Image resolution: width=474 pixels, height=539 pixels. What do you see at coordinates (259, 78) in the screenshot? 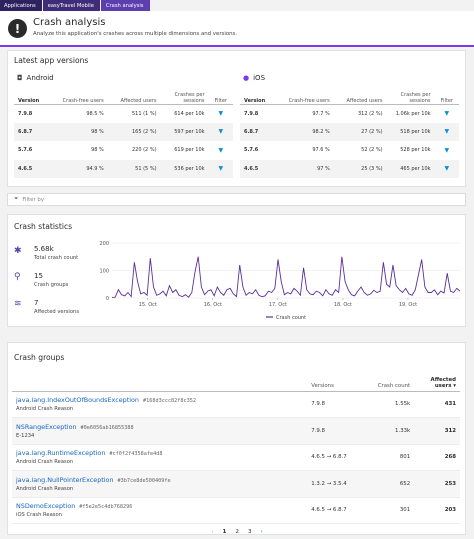
I see `ios-label: iOS` at bounding box center [259, 78].